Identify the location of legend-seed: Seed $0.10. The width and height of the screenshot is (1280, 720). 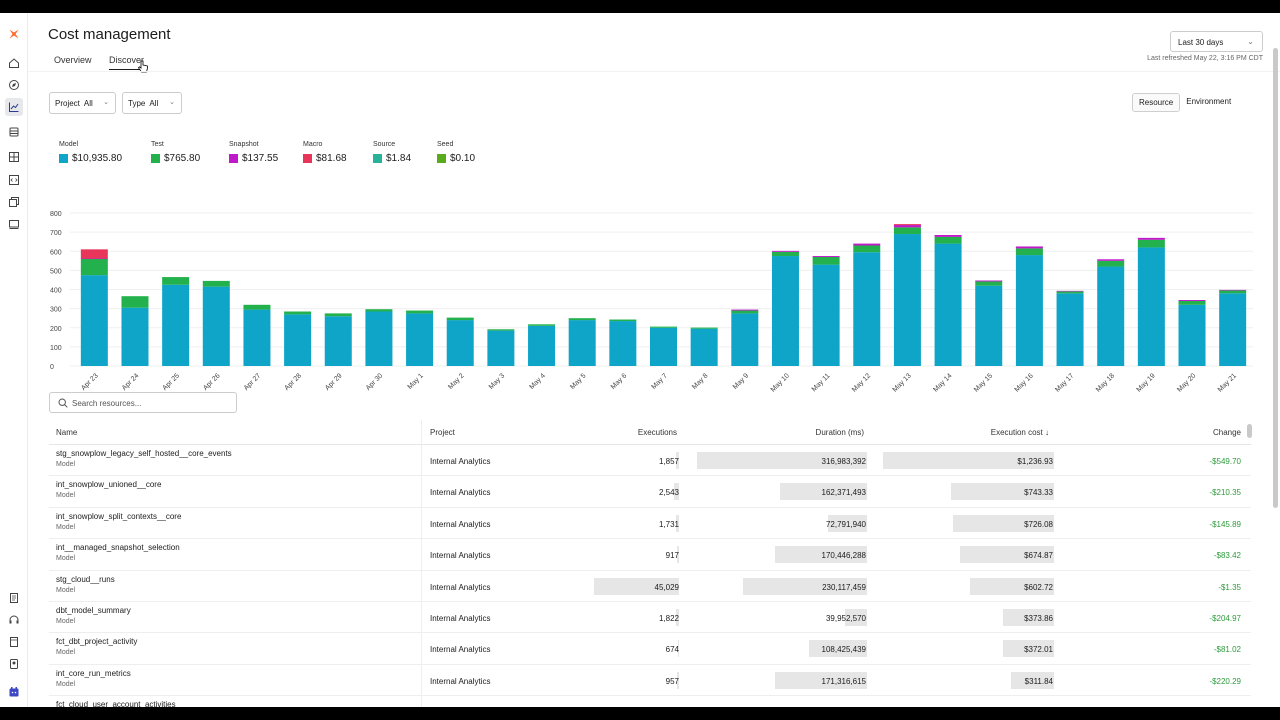
(456, 152).